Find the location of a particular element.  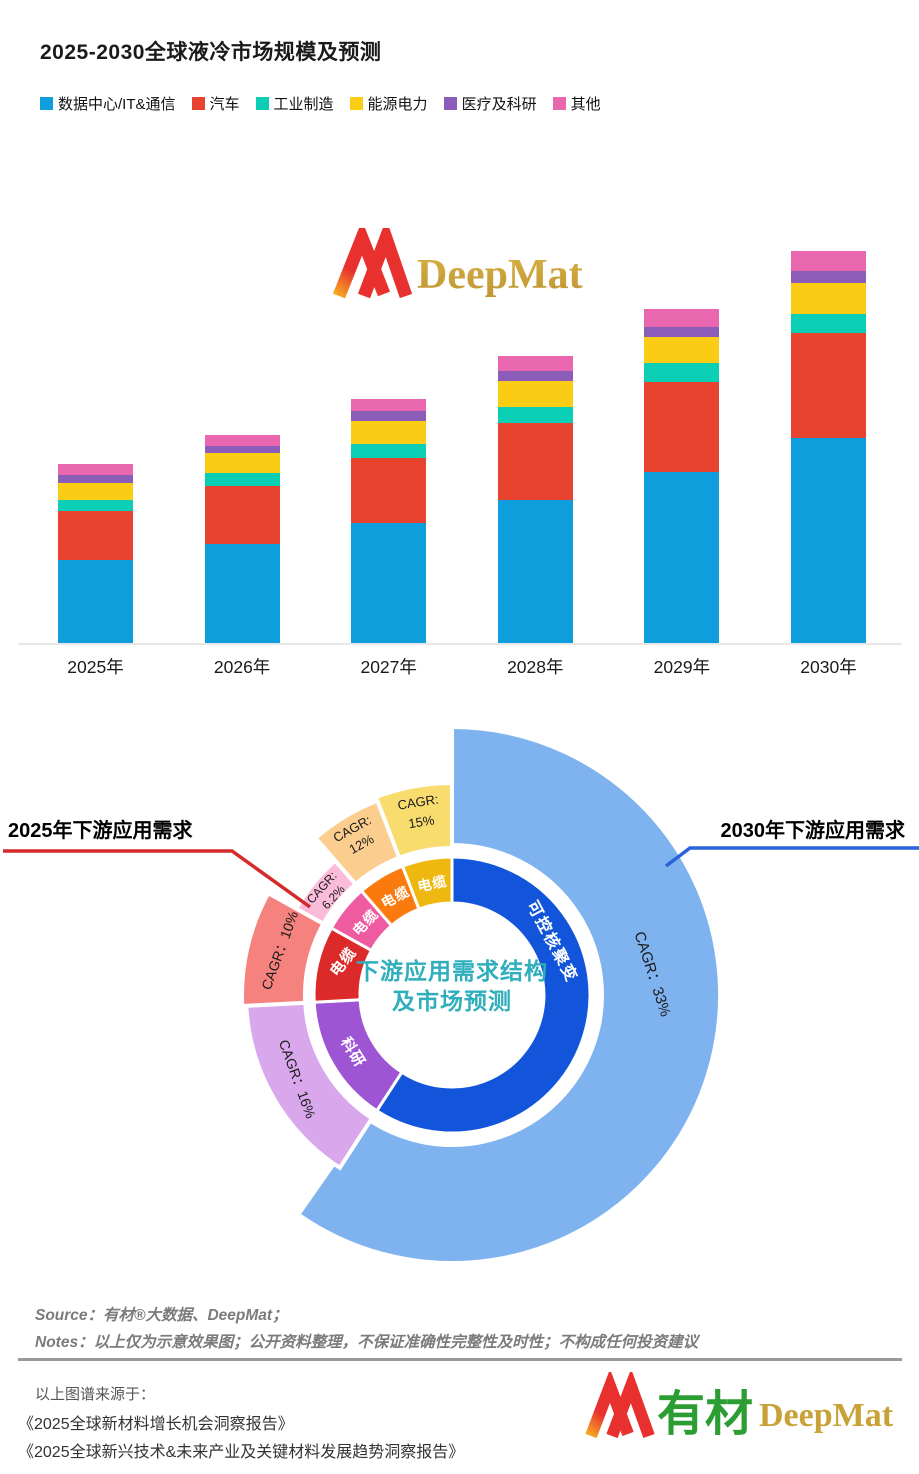

legend-item-auto: 汽车 is located at coordinates (215, 103).